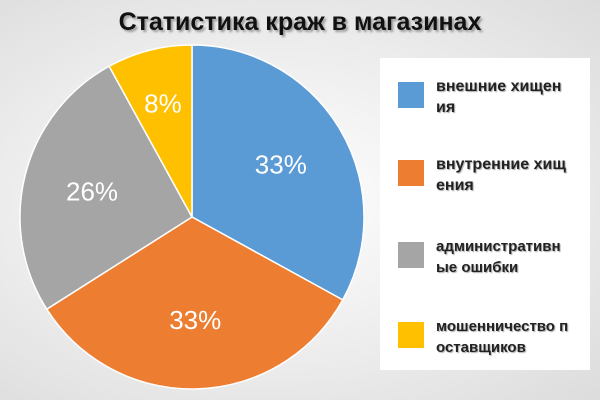 The image size is (600, 400). What do you see at coordinates (92, 191) in the screenshot?
I see `data-label: 26%` at bounding box center [92, 191].